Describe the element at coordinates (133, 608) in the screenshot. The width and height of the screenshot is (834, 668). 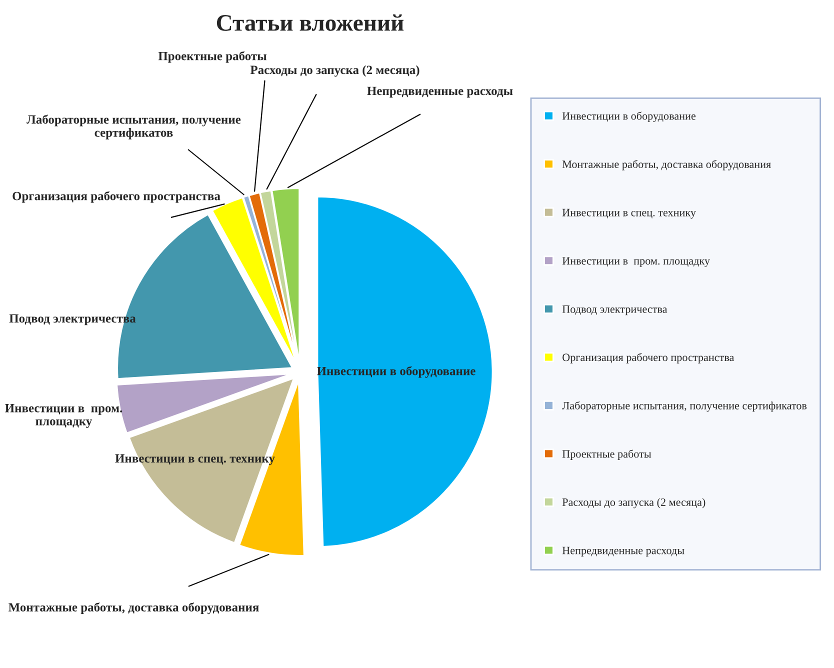
I see `category-label: Монтажные работы, доставка оборудования` at that location.